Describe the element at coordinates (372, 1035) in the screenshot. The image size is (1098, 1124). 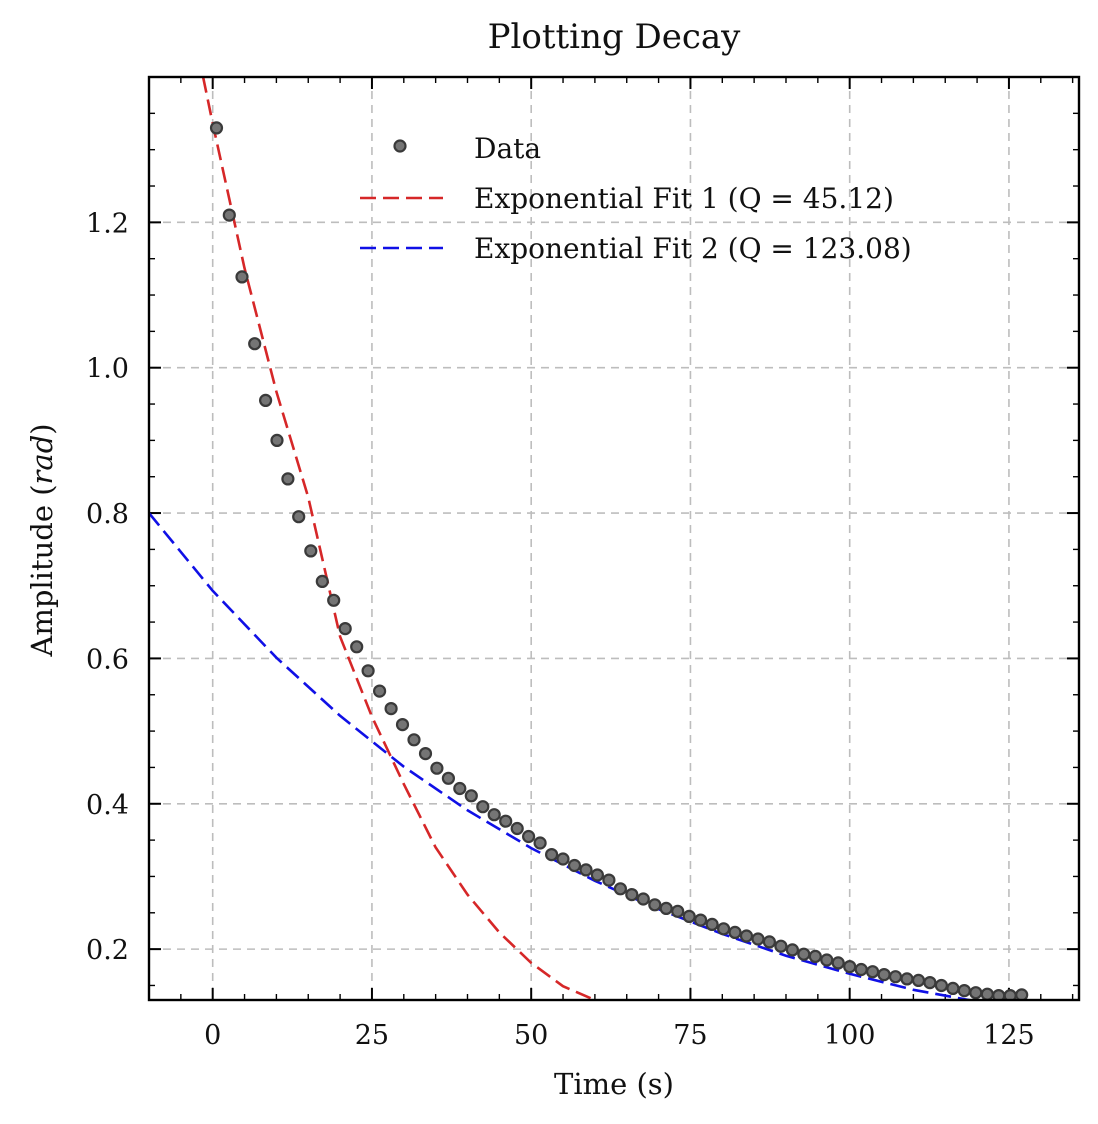
I see `x-tick-label: 25` at that location.